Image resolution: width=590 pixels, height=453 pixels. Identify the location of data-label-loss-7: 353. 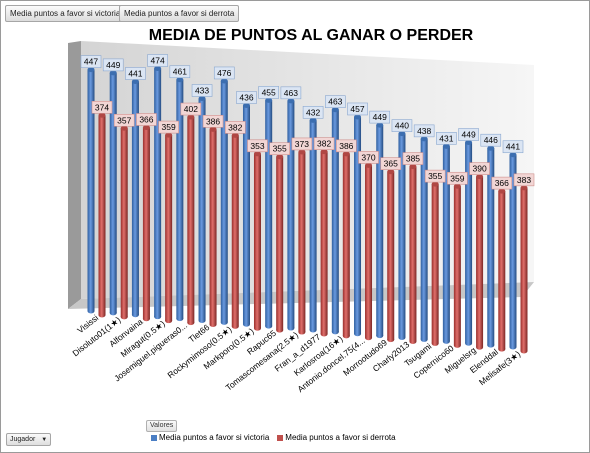
(257, 146).